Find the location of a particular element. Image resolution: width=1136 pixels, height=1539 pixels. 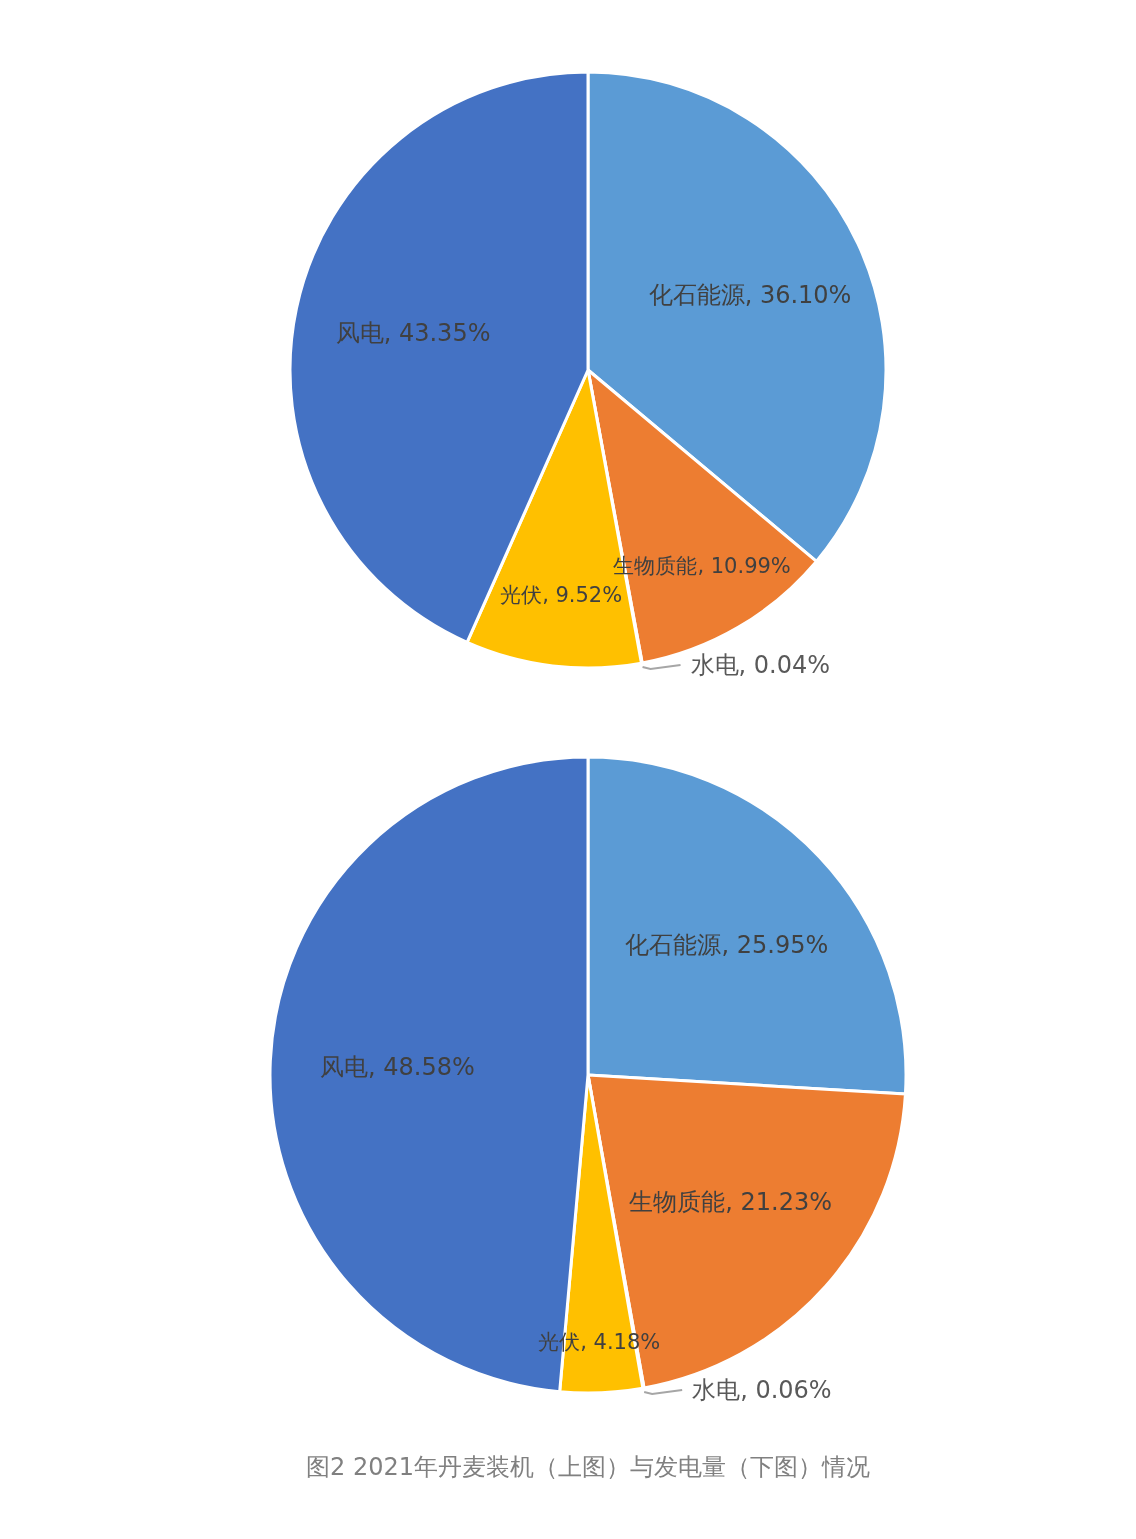

slice-label: 风电, 48.58% is located at coordinates (397, 1066).